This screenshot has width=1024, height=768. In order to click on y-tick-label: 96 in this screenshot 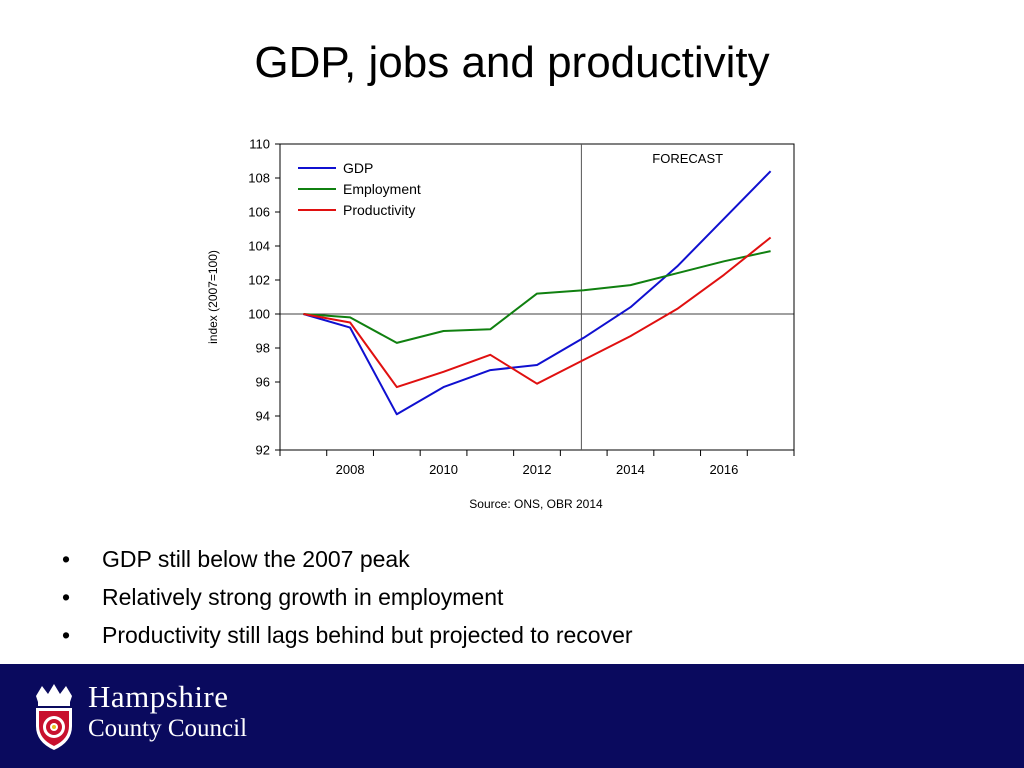, I will do `click(263, 382)`.